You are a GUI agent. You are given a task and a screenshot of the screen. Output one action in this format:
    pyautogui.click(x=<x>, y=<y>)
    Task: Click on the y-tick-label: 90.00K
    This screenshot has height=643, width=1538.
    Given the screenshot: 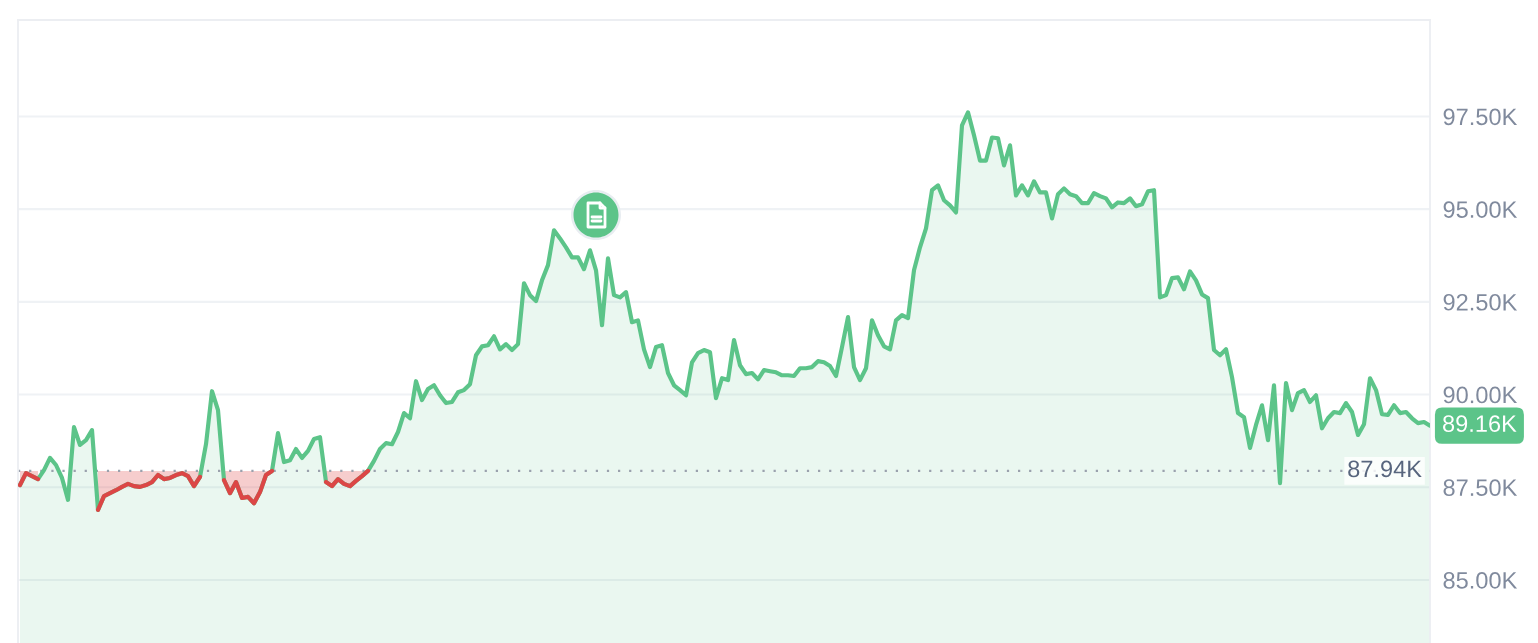 What is the action you would take?
    pyautogui.click(x=1480, y=395)
    